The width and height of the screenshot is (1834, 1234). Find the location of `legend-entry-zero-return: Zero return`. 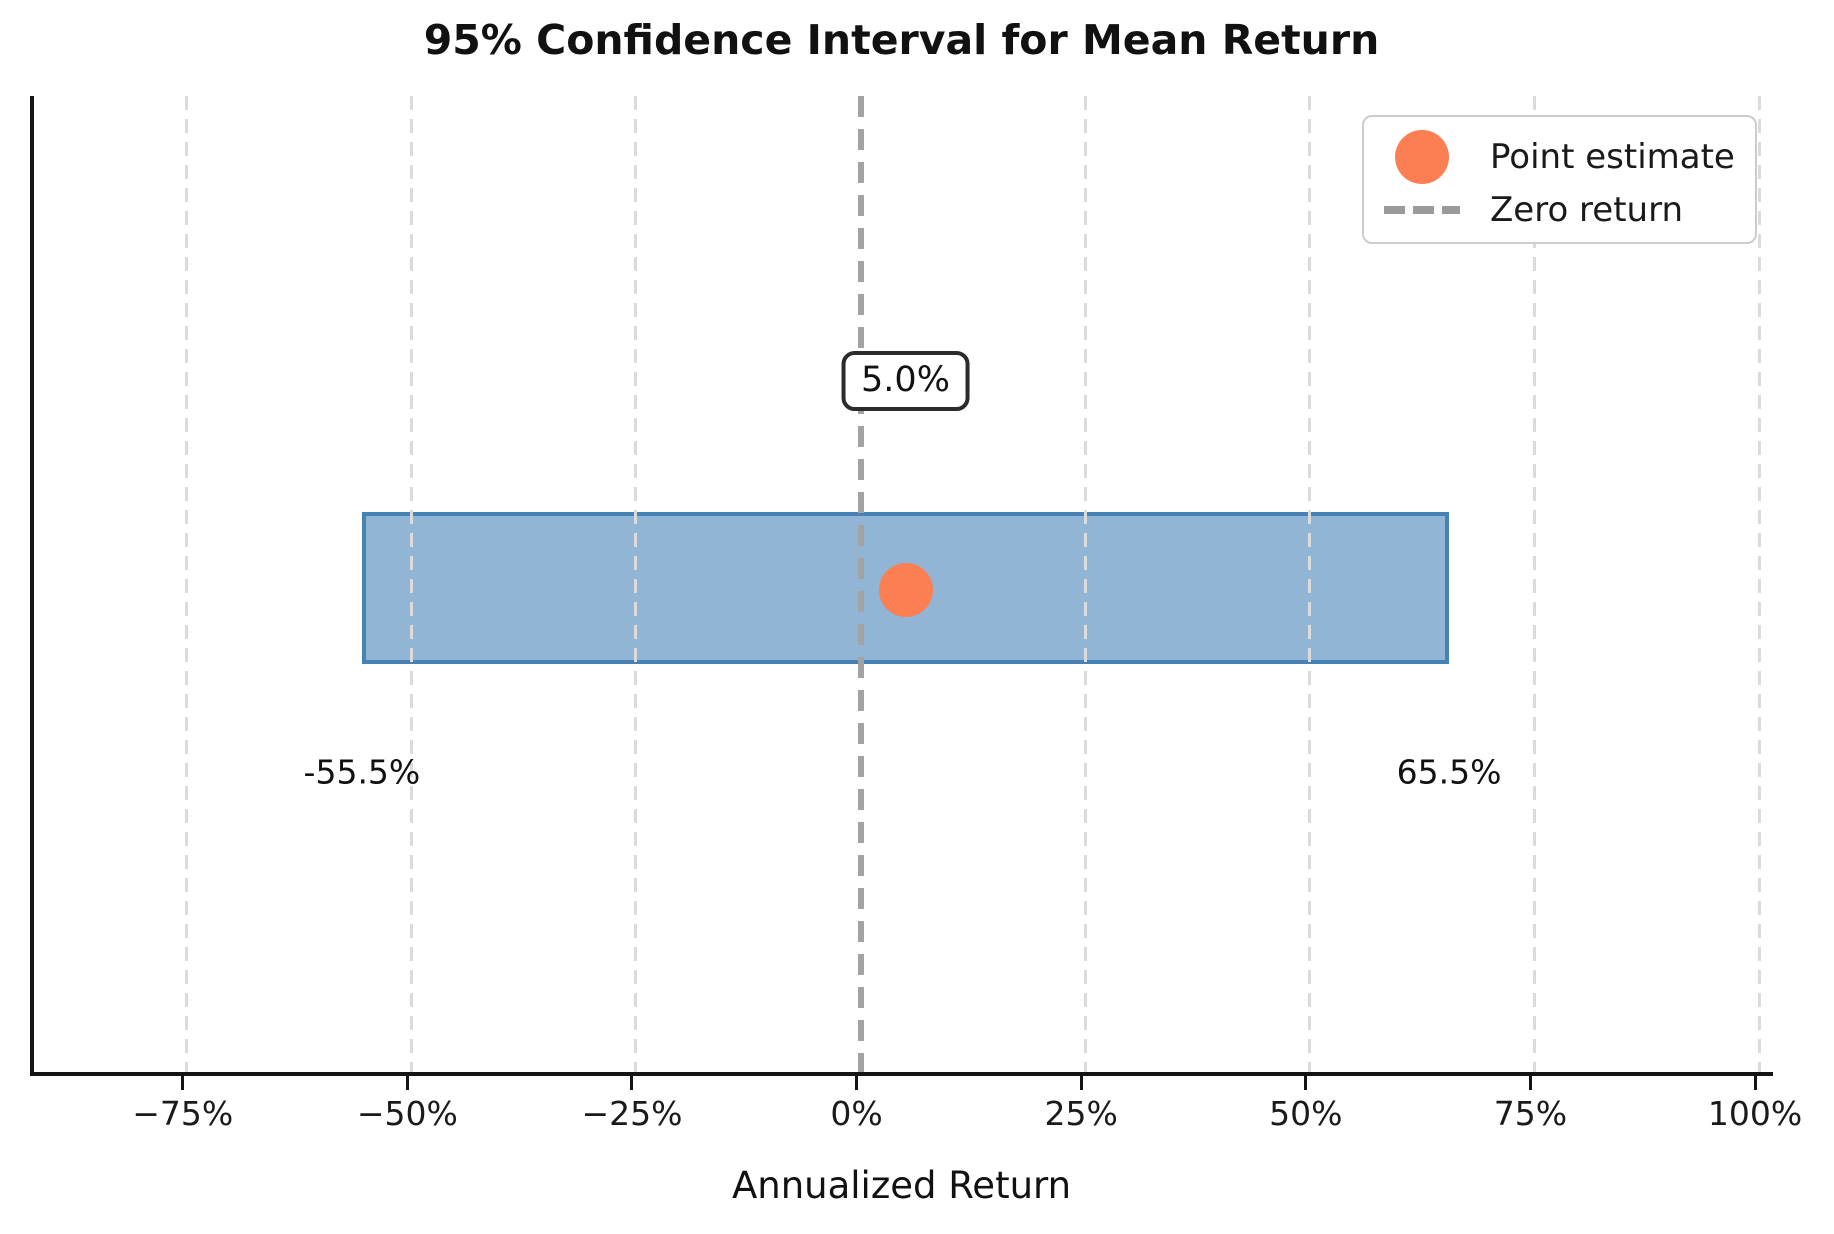

legend-entry-zero-return: Zero return is located at coordinates (1559, 210).